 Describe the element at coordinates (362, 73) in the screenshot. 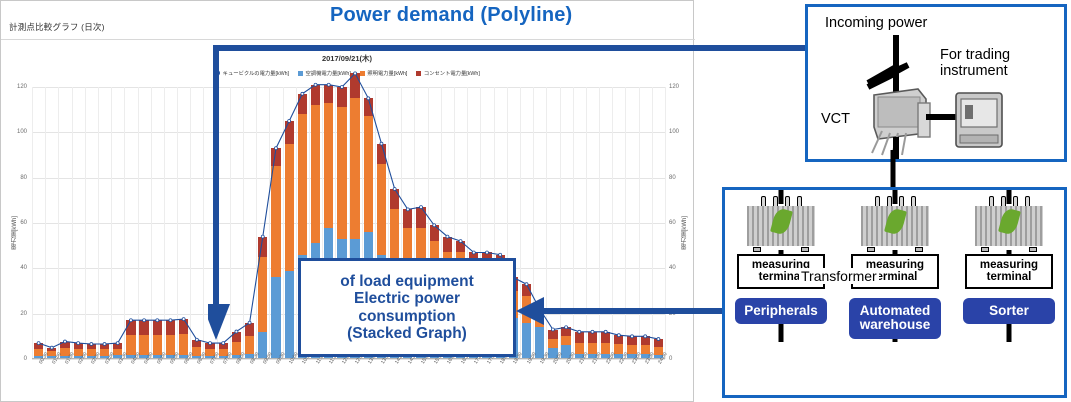

I see `legend-square-marker` at that location.